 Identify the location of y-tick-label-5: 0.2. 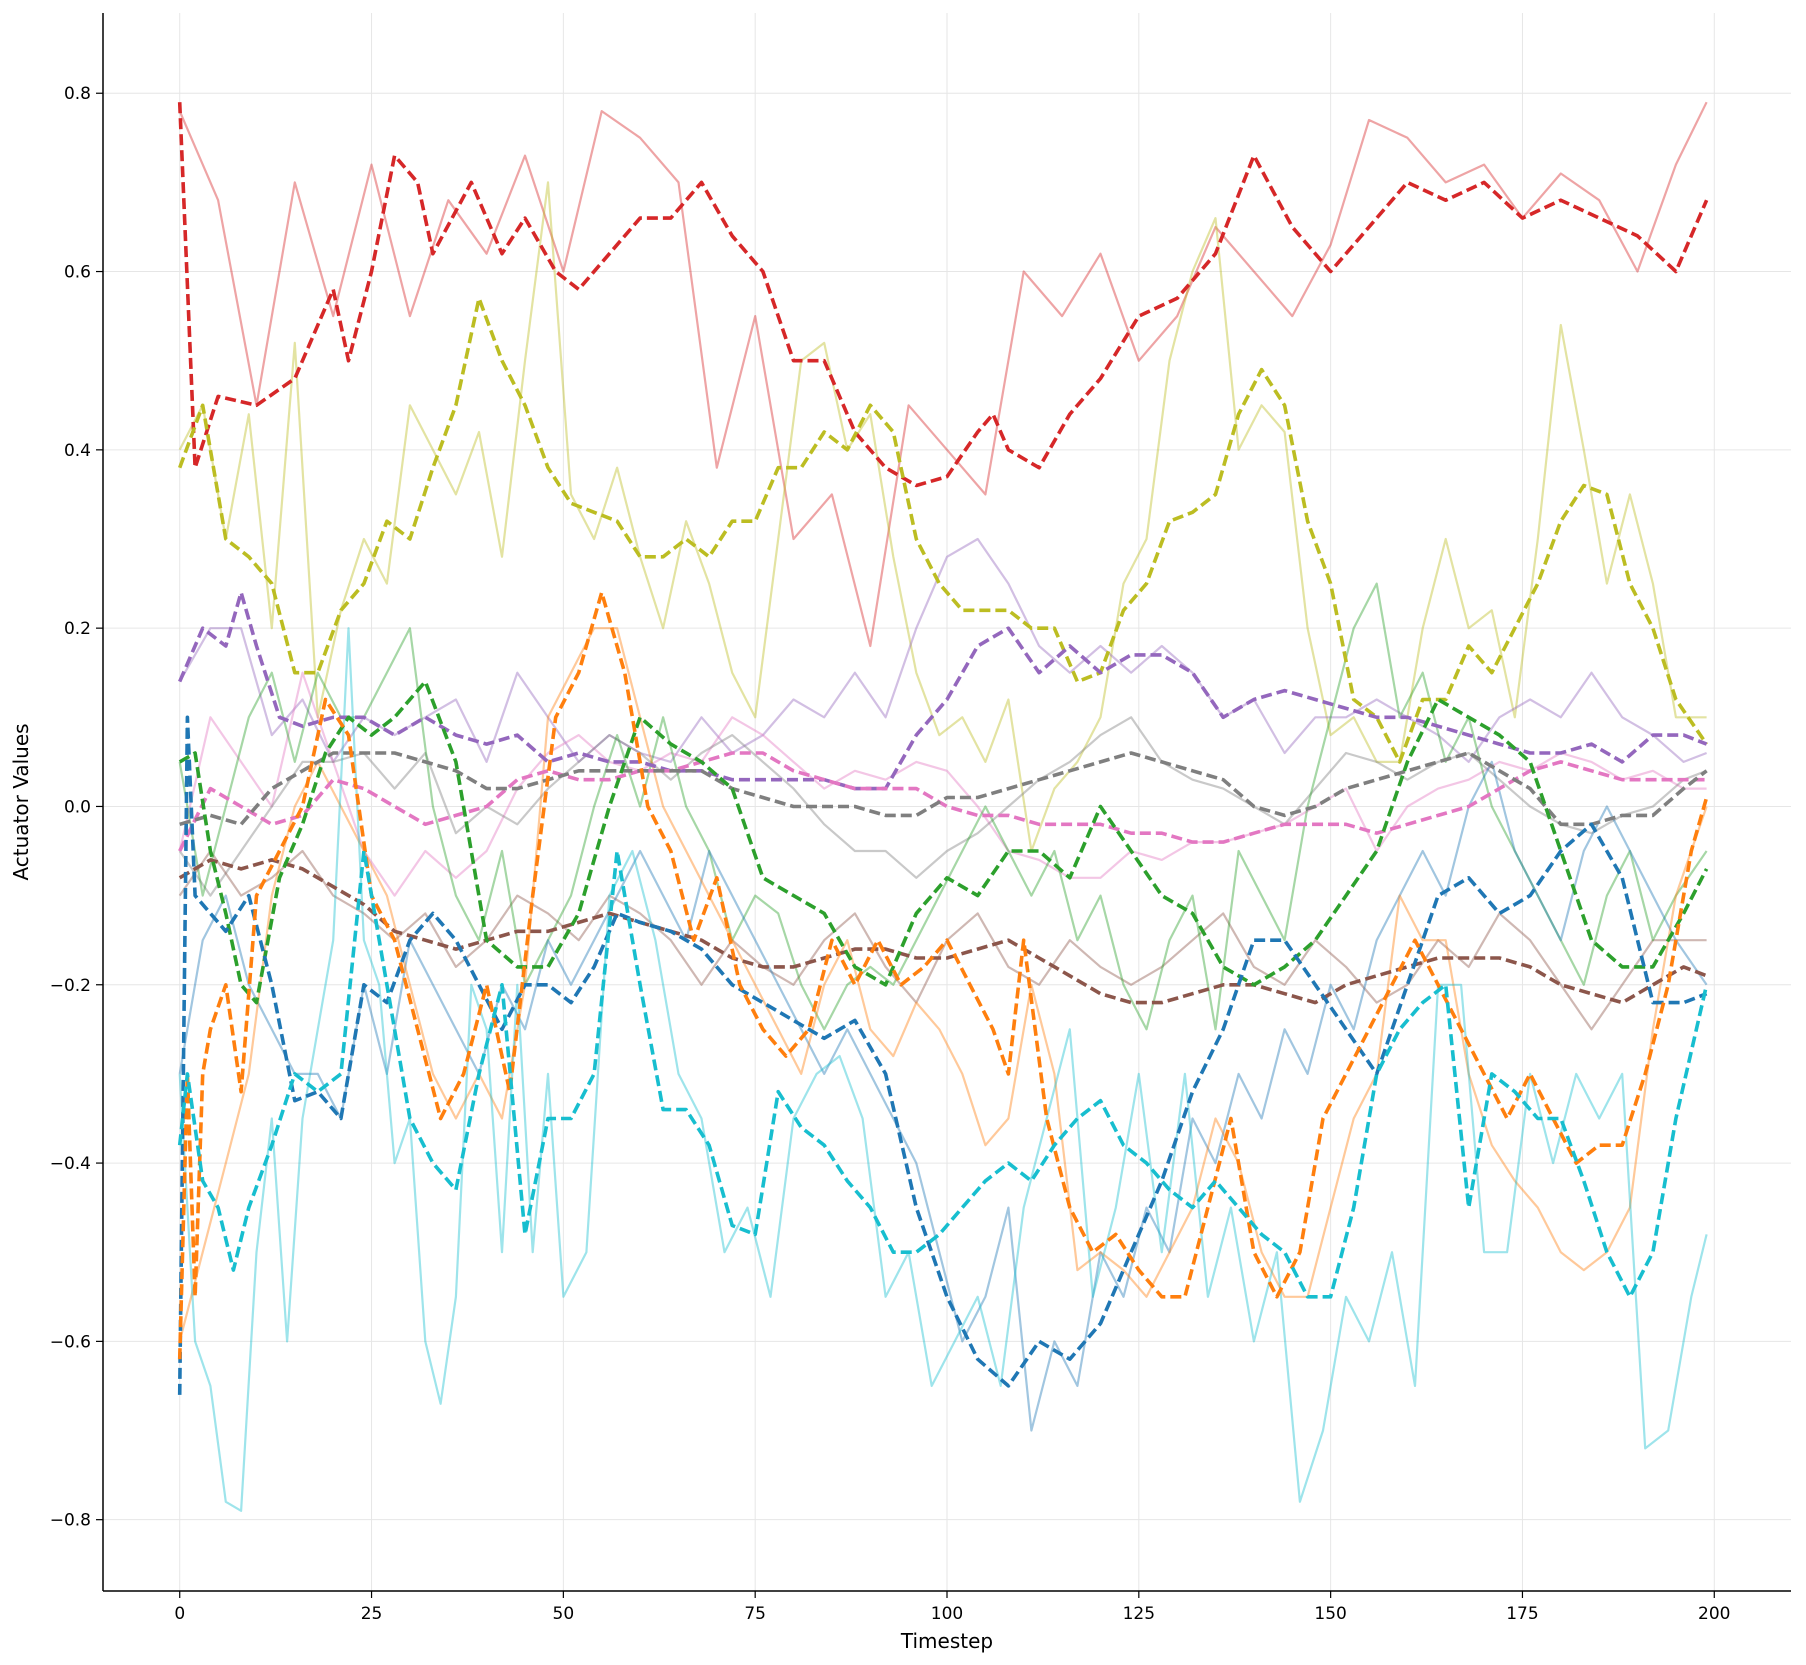
(77, 629).